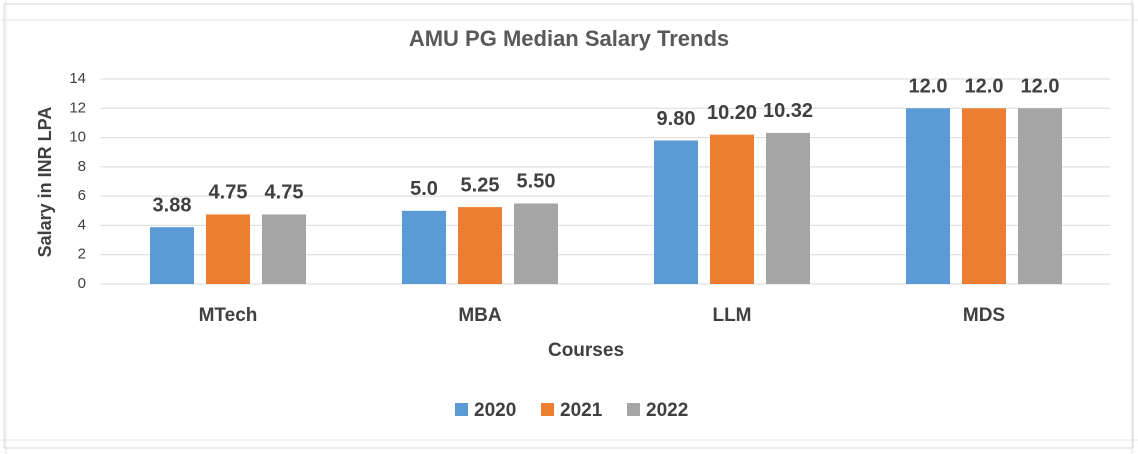  I want to click on chart-title: AMU PG Median Salary Trends, so click(569, 38).